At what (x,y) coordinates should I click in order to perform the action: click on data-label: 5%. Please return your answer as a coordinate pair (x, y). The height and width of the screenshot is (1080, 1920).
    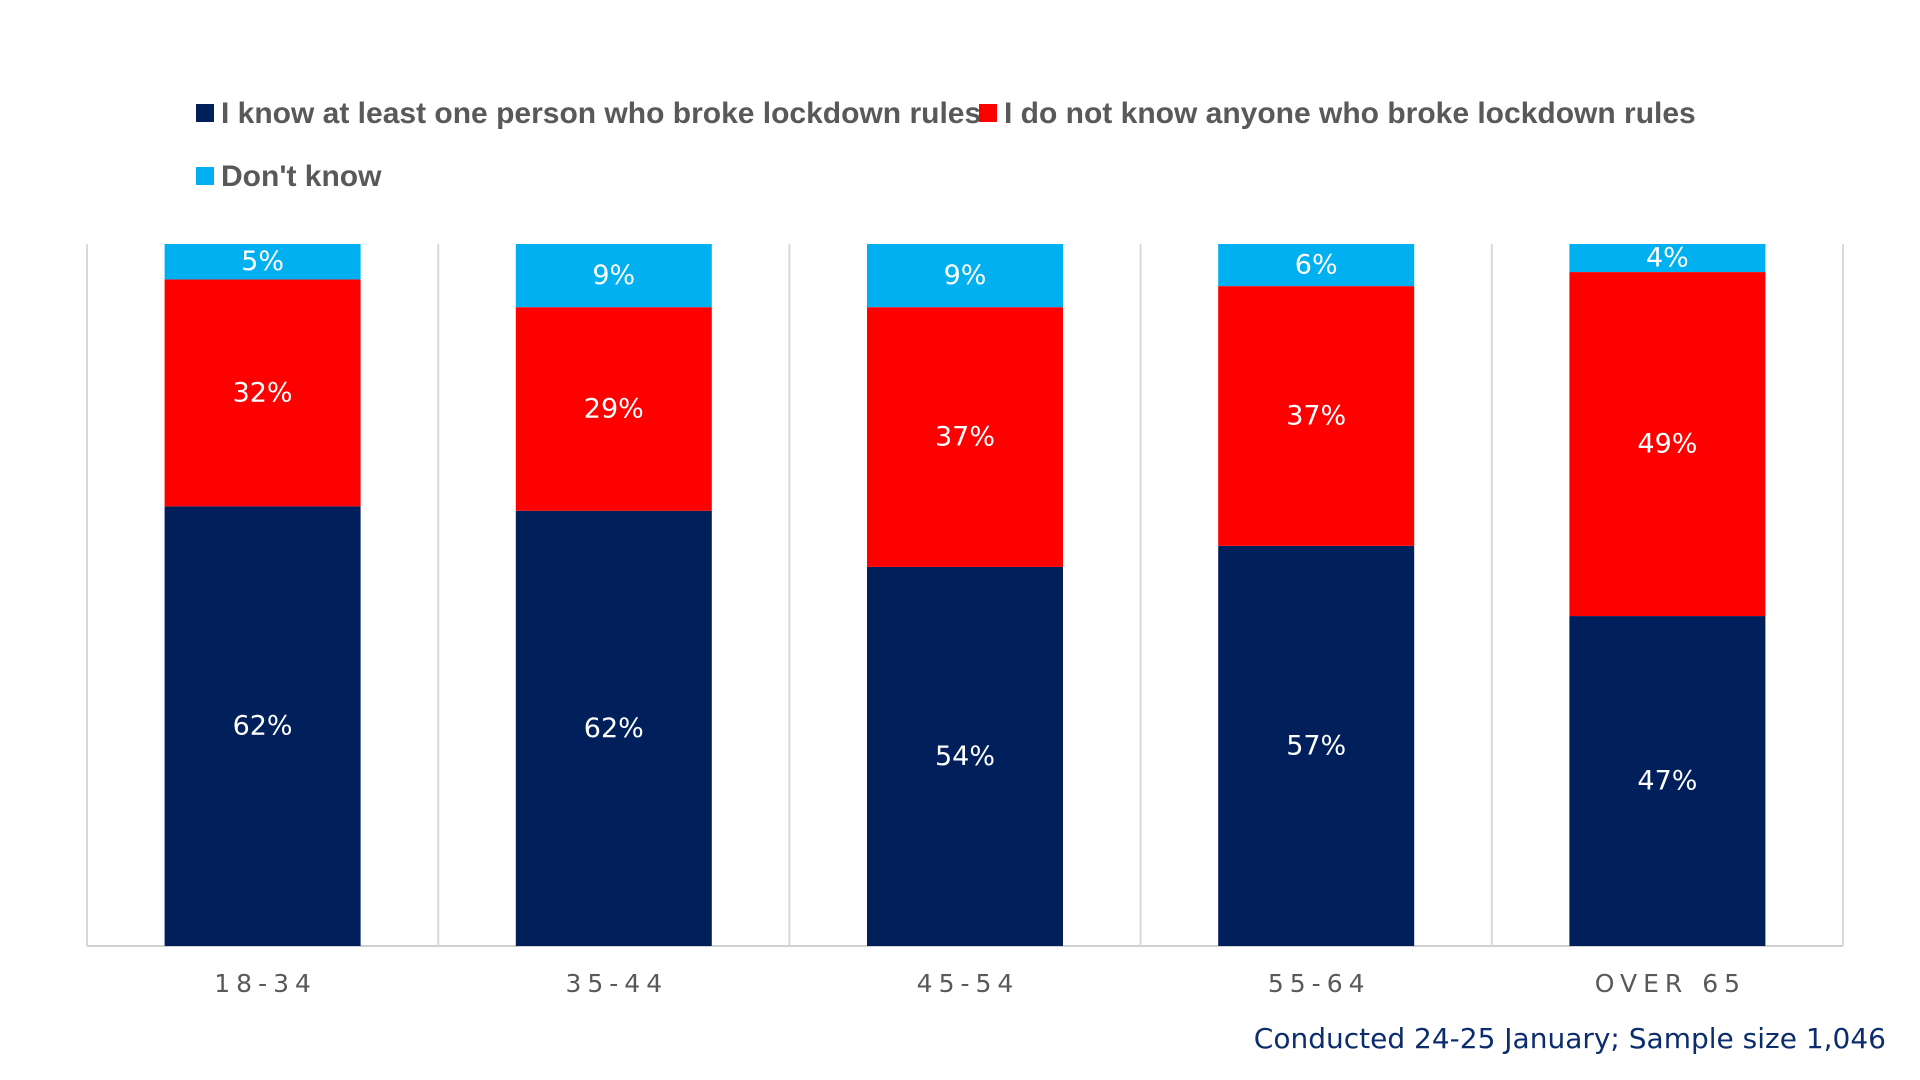
    Looking at the image, I should click on (262, 261).